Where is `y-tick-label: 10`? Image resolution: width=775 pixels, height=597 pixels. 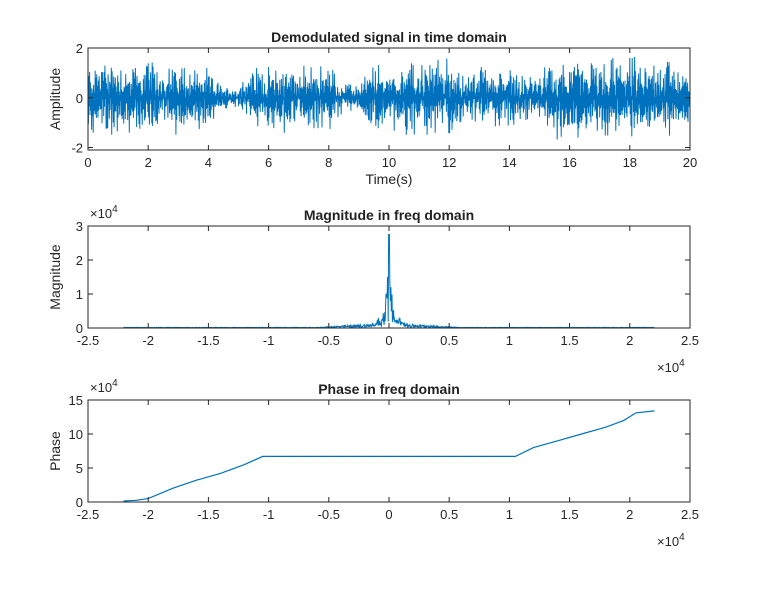 y-tick-label: 10 is located at coordinates (76, 434).